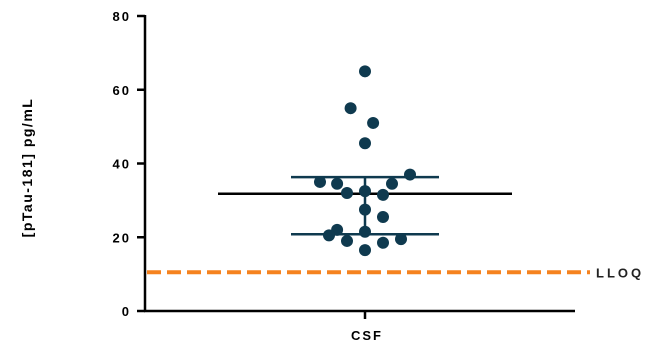 The image size is (665, 346). Describe the element at coordinates (122, 164) in the screenshot. I see `y-tick-label: 40` at that location.